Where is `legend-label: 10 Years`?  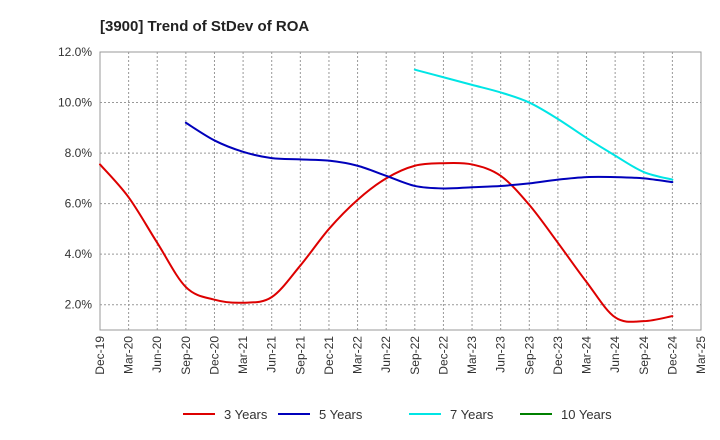 legend-label: 10 Years is located at coordinates (586, 414).